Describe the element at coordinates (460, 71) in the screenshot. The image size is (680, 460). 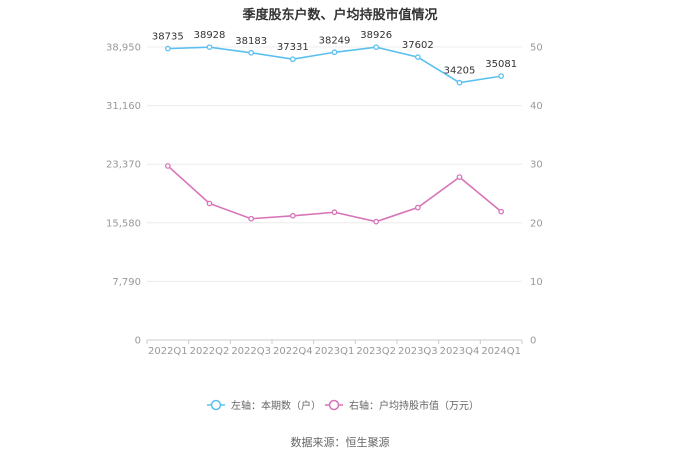
I see `left-series-data-label: 34205` at that location.